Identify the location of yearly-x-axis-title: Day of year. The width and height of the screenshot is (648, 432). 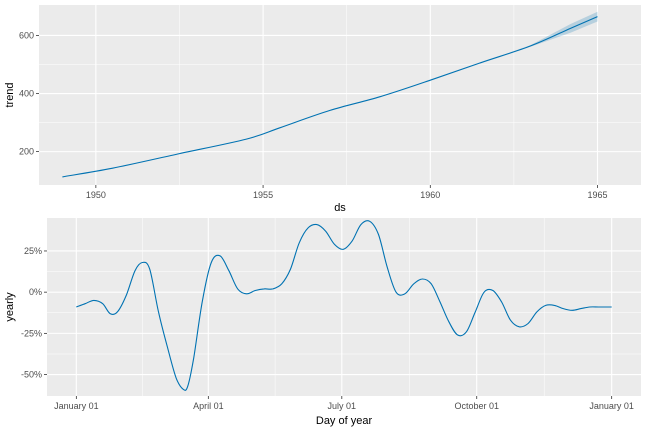
(344, 421).